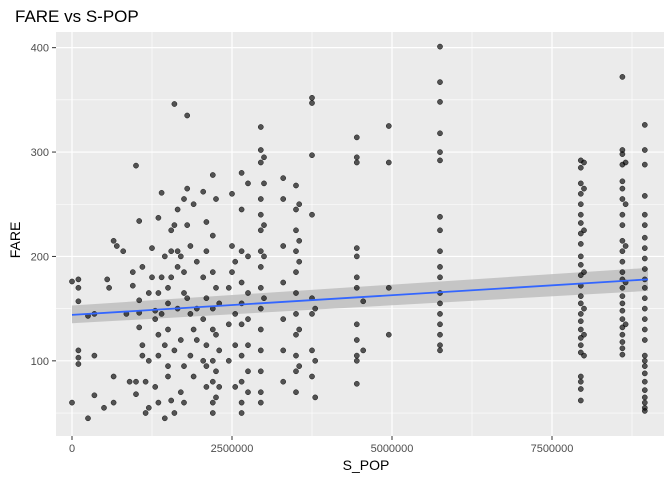 This screenshot has width=672, height=480. Describe the element at coordinates (15, 240) in the screenshot. I see `y-axis-title: FARE` at that location.